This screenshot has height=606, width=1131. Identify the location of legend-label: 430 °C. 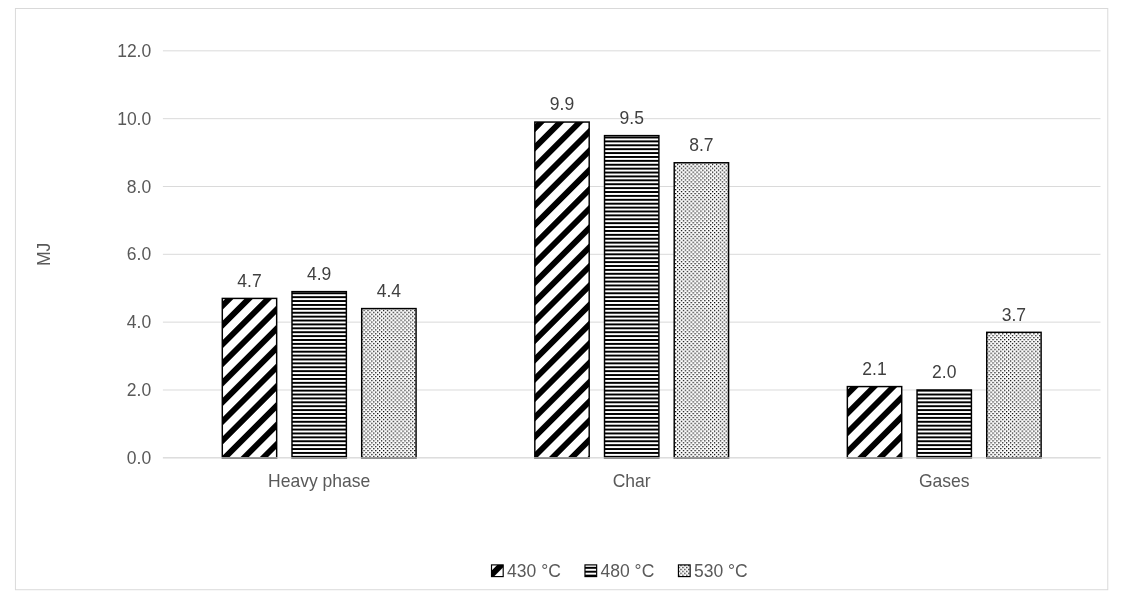
(534, 570).